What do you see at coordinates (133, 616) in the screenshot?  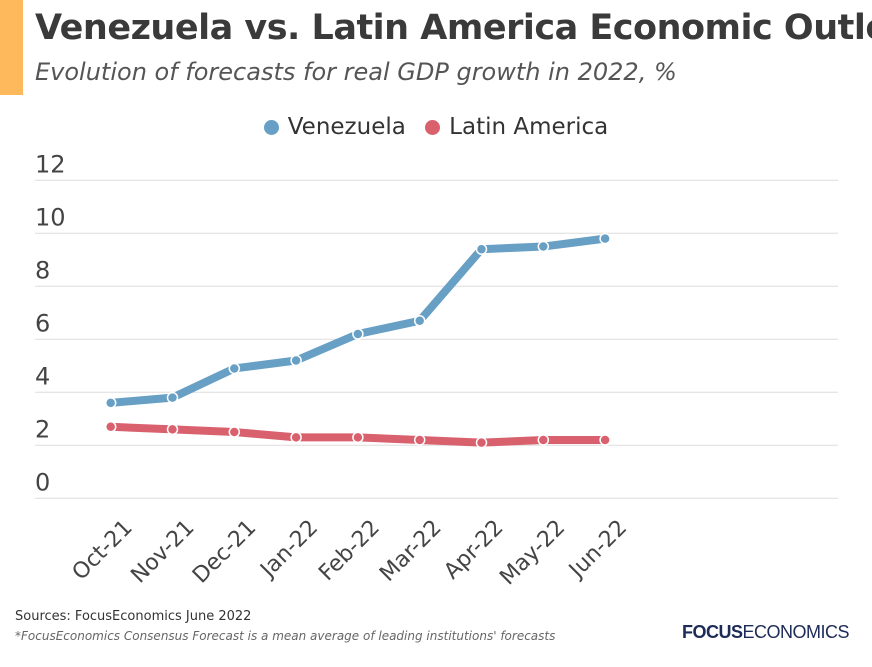 I see `sources-text: Sources: FocusEconomics June 2022` at bounding box center [133, 616].